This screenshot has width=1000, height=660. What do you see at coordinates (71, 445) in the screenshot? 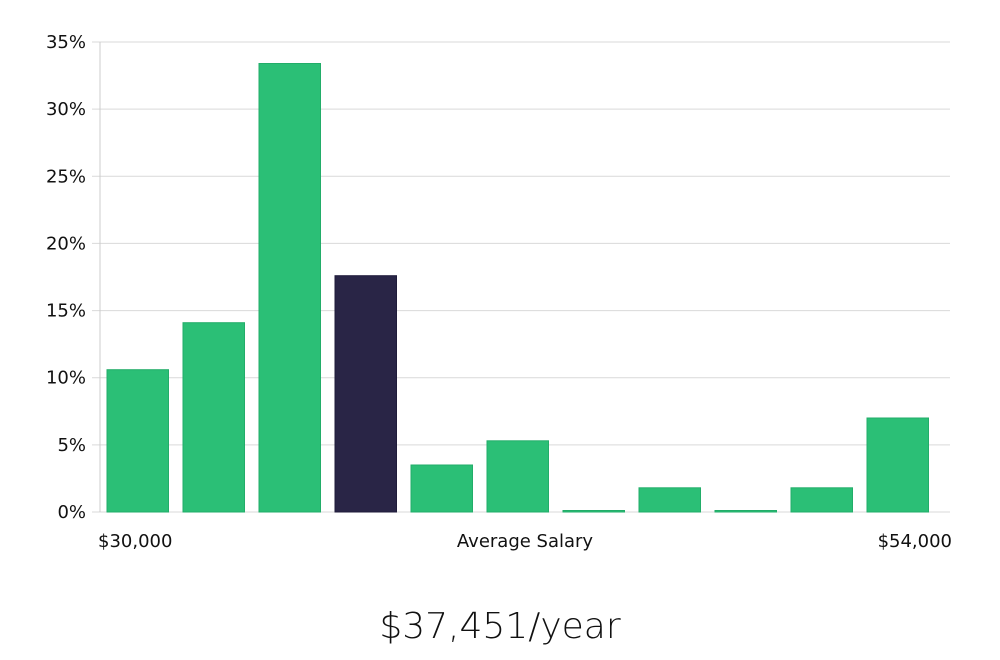
I see `y-tick-label: 5%` at bounding box center [71, 445].